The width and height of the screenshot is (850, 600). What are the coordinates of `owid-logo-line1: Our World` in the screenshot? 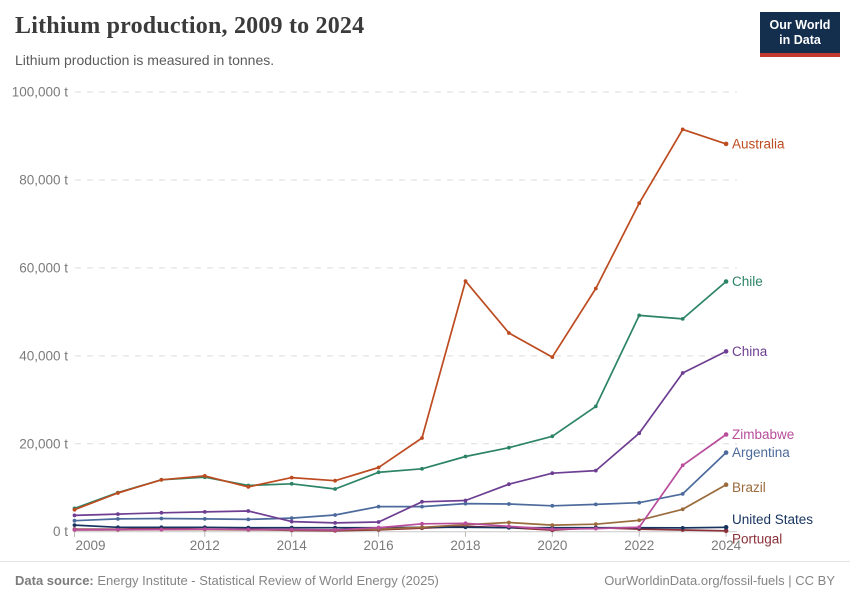 It's located at (800, 25).